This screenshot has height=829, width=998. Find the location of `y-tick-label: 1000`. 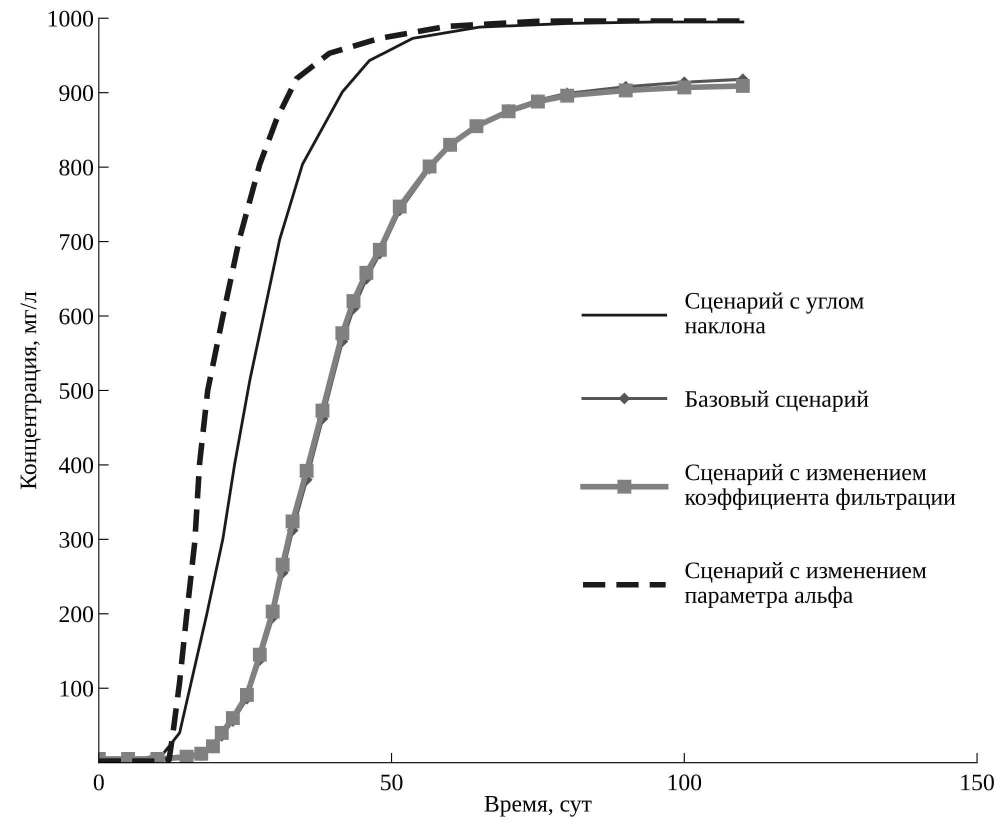

y-tick-label: 1000 is located at coordinates (71, 18).